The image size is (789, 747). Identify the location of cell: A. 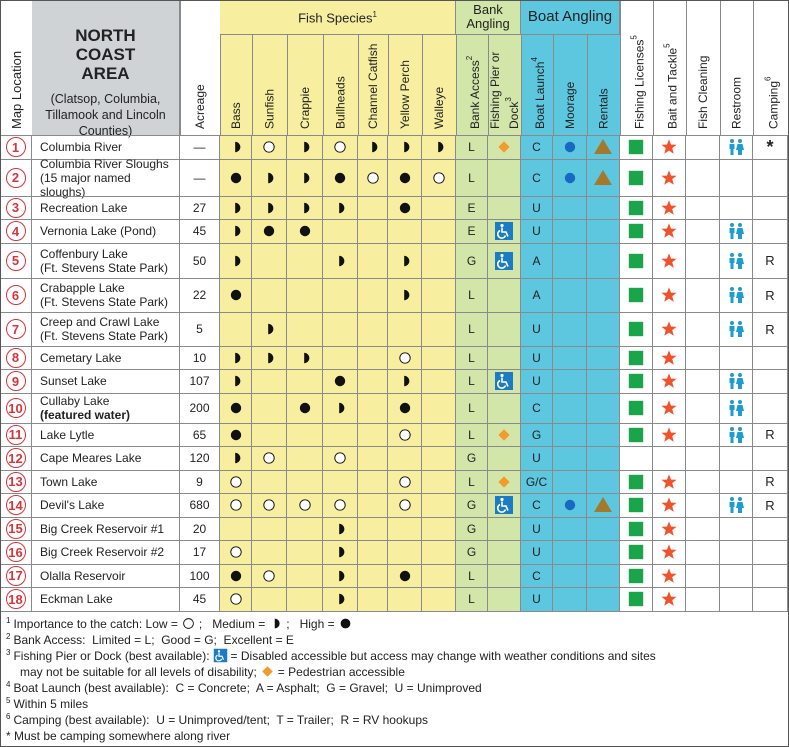
(537, 260).